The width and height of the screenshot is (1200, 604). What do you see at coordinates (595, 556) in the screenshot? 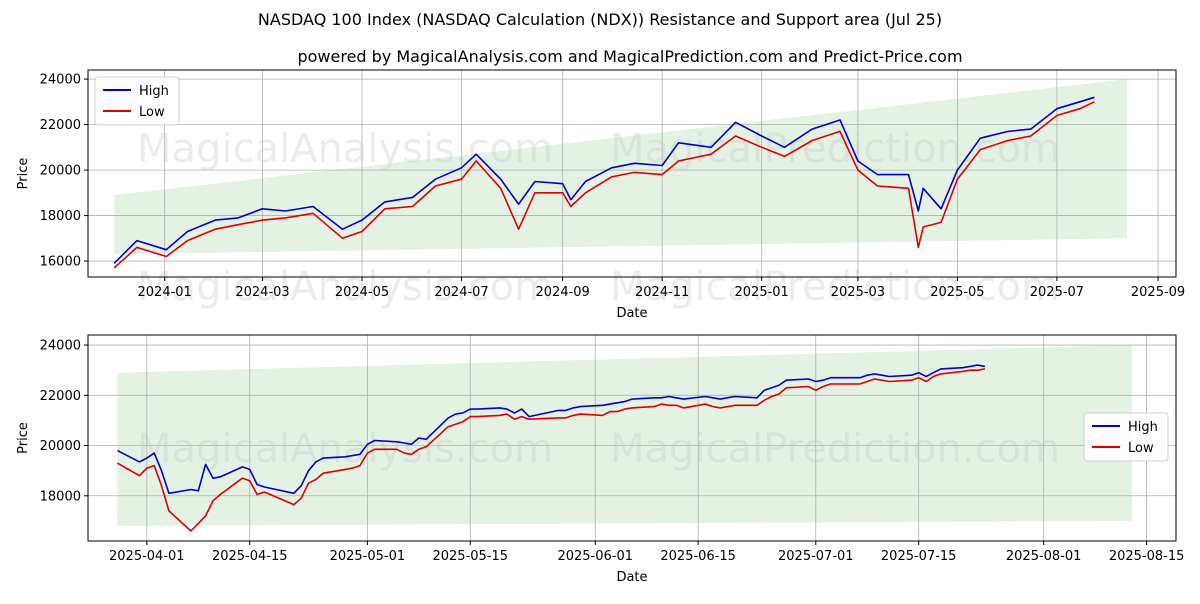
I see `x-tick-label: 2025-06-01` at bounding box center [595, 556].